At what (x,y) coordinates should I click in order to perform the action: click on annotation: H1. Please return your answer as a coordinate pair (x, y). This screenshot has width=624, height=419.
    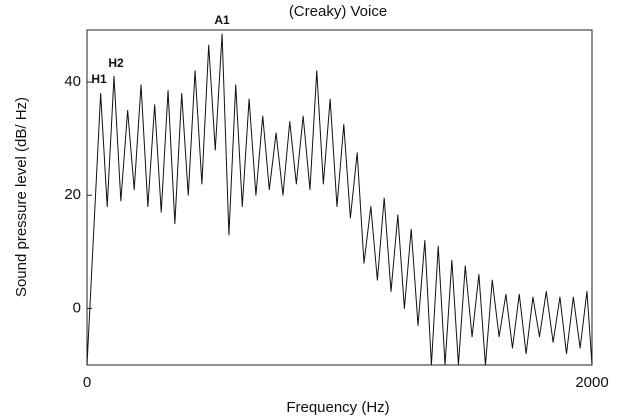
    Looking at the image, I should click on (99, 79).